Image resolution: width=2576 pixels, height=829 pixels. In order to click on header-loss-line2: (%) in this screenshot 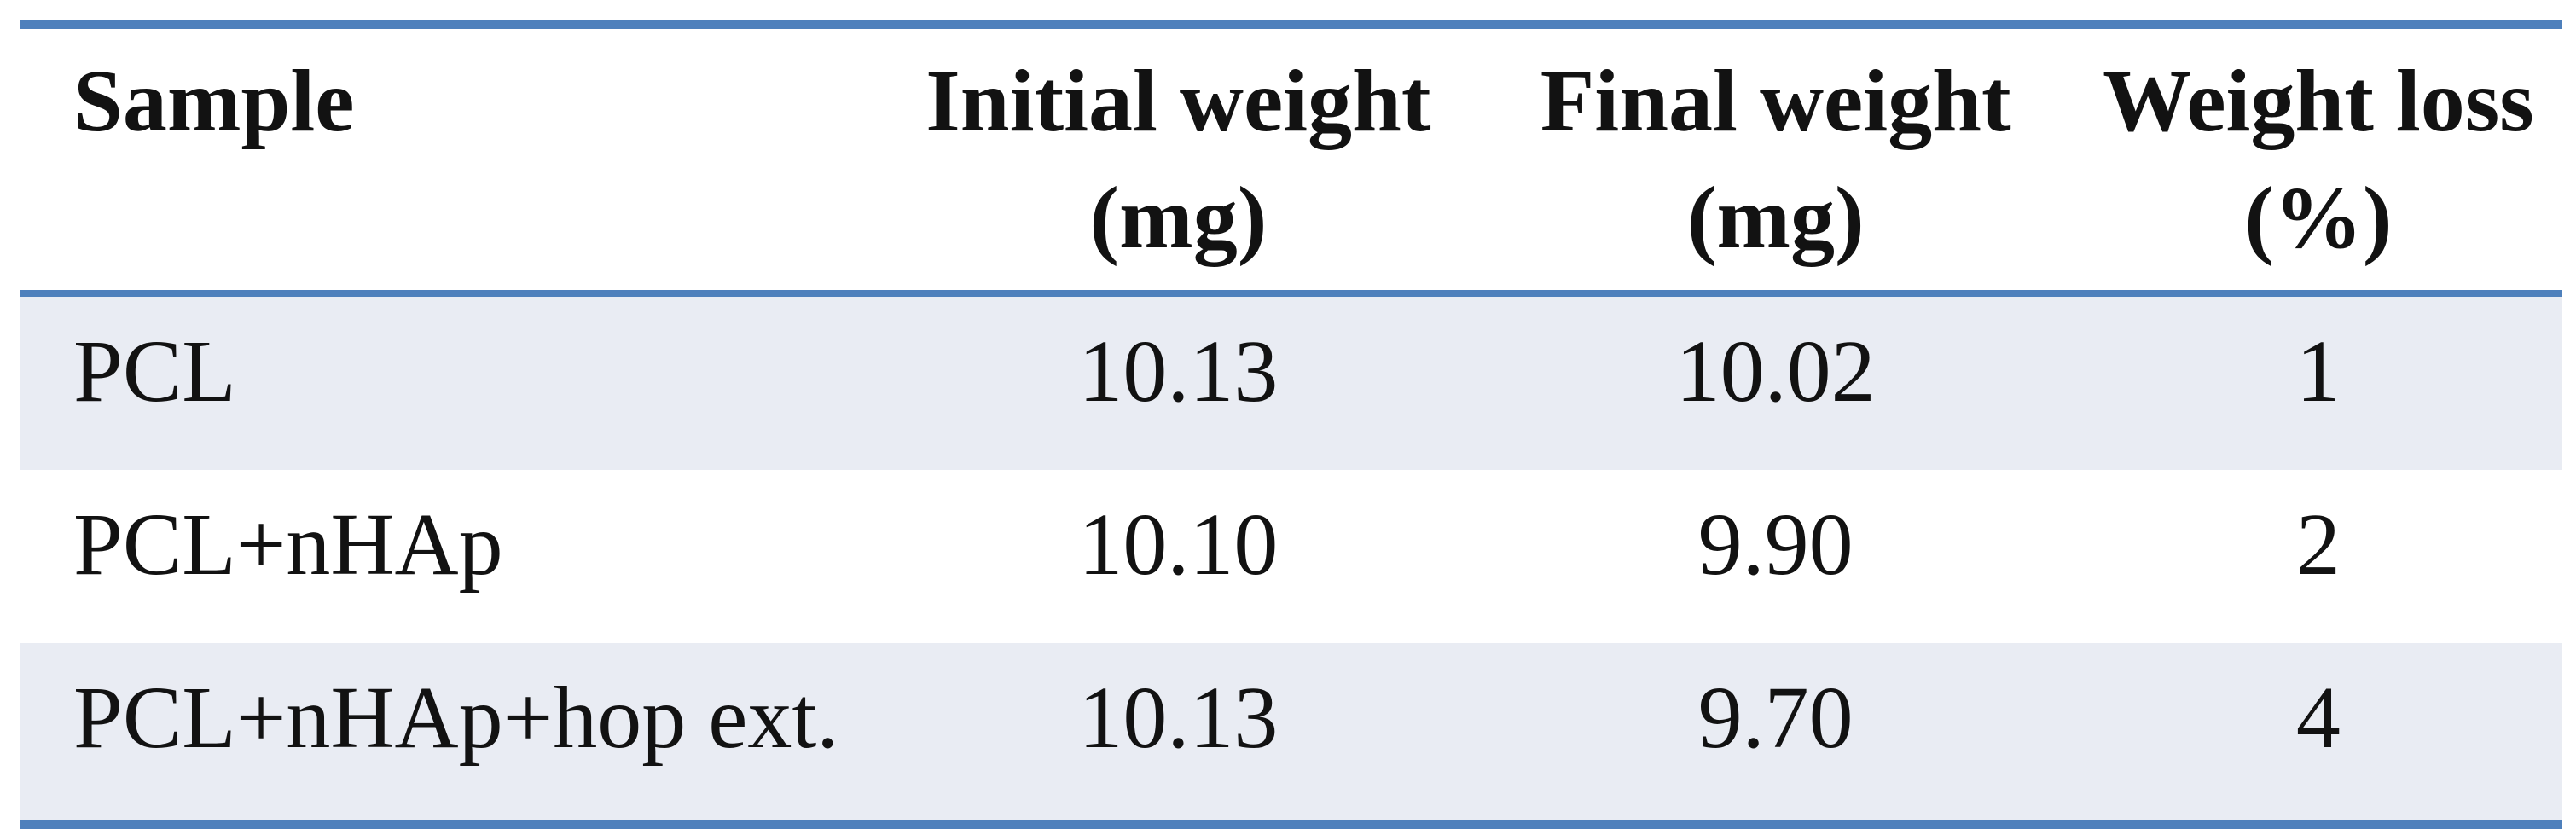, I will do `click(2318, 218)`.